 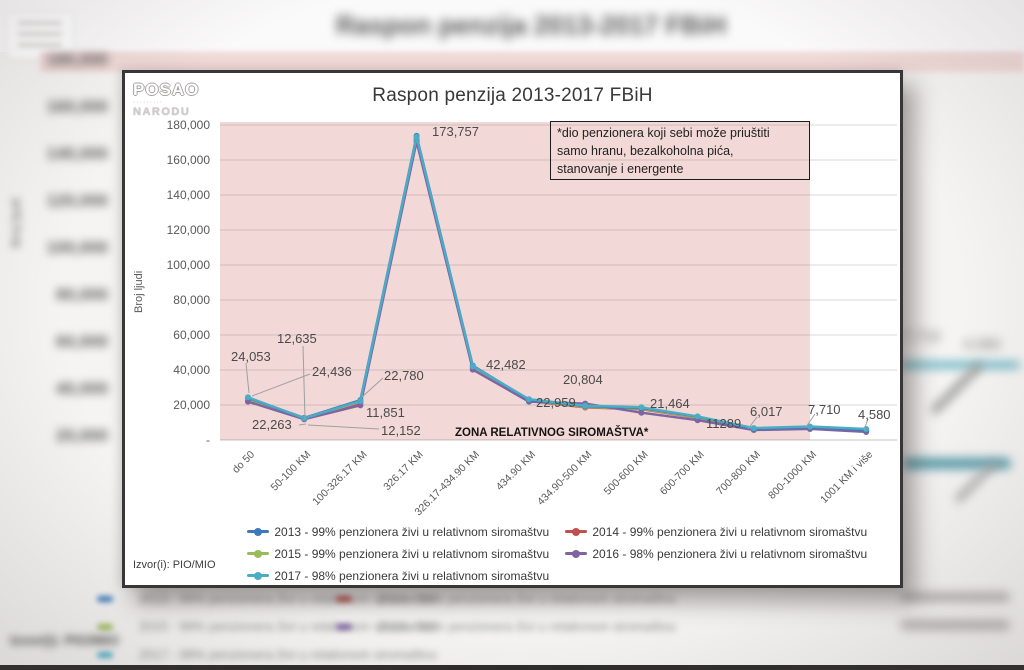 I want to click on data-label: 173,757, so click(x=455, y=131).